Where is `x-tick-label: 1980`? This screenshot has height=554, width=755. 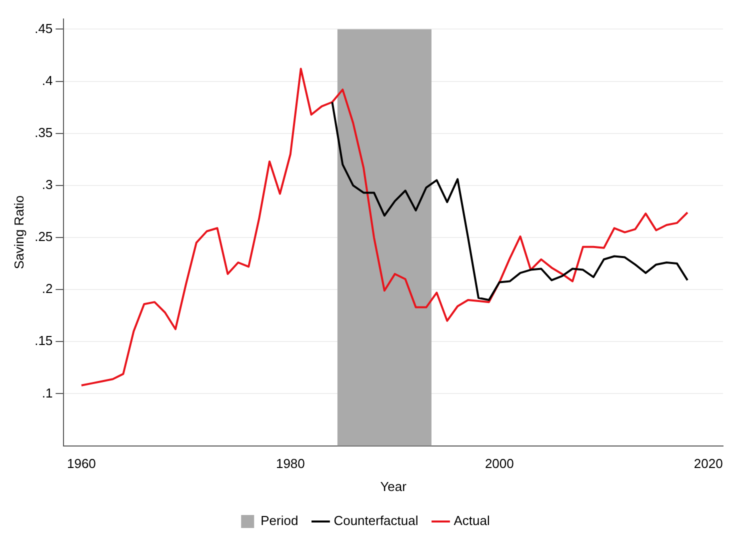 x-tick-label: 1980 is located at coordinates (290, 464).